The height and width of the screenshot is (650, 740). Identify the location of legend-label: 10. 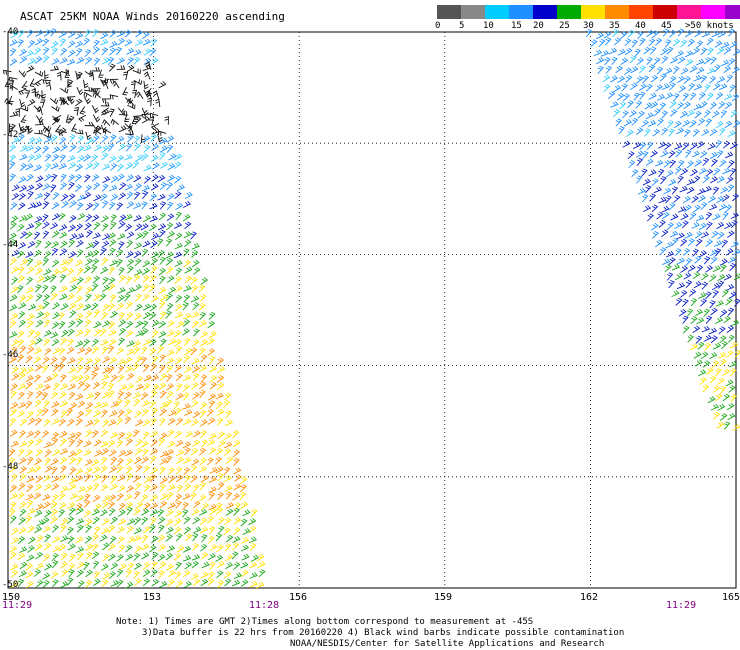
(488, 26).